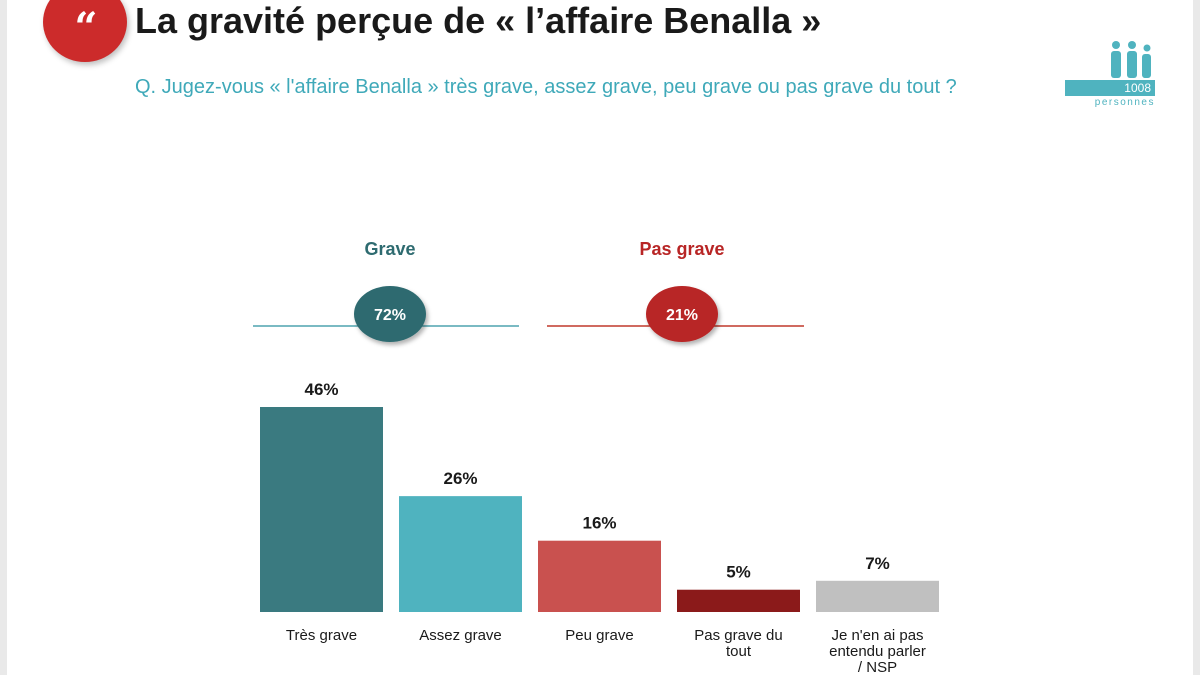 The height and width of the screenshot is (675, 1200). What do you see at coordinates (877, 651) in the screenshot?
I see `category-label: entendu parler` at bounding box center [877, 651].